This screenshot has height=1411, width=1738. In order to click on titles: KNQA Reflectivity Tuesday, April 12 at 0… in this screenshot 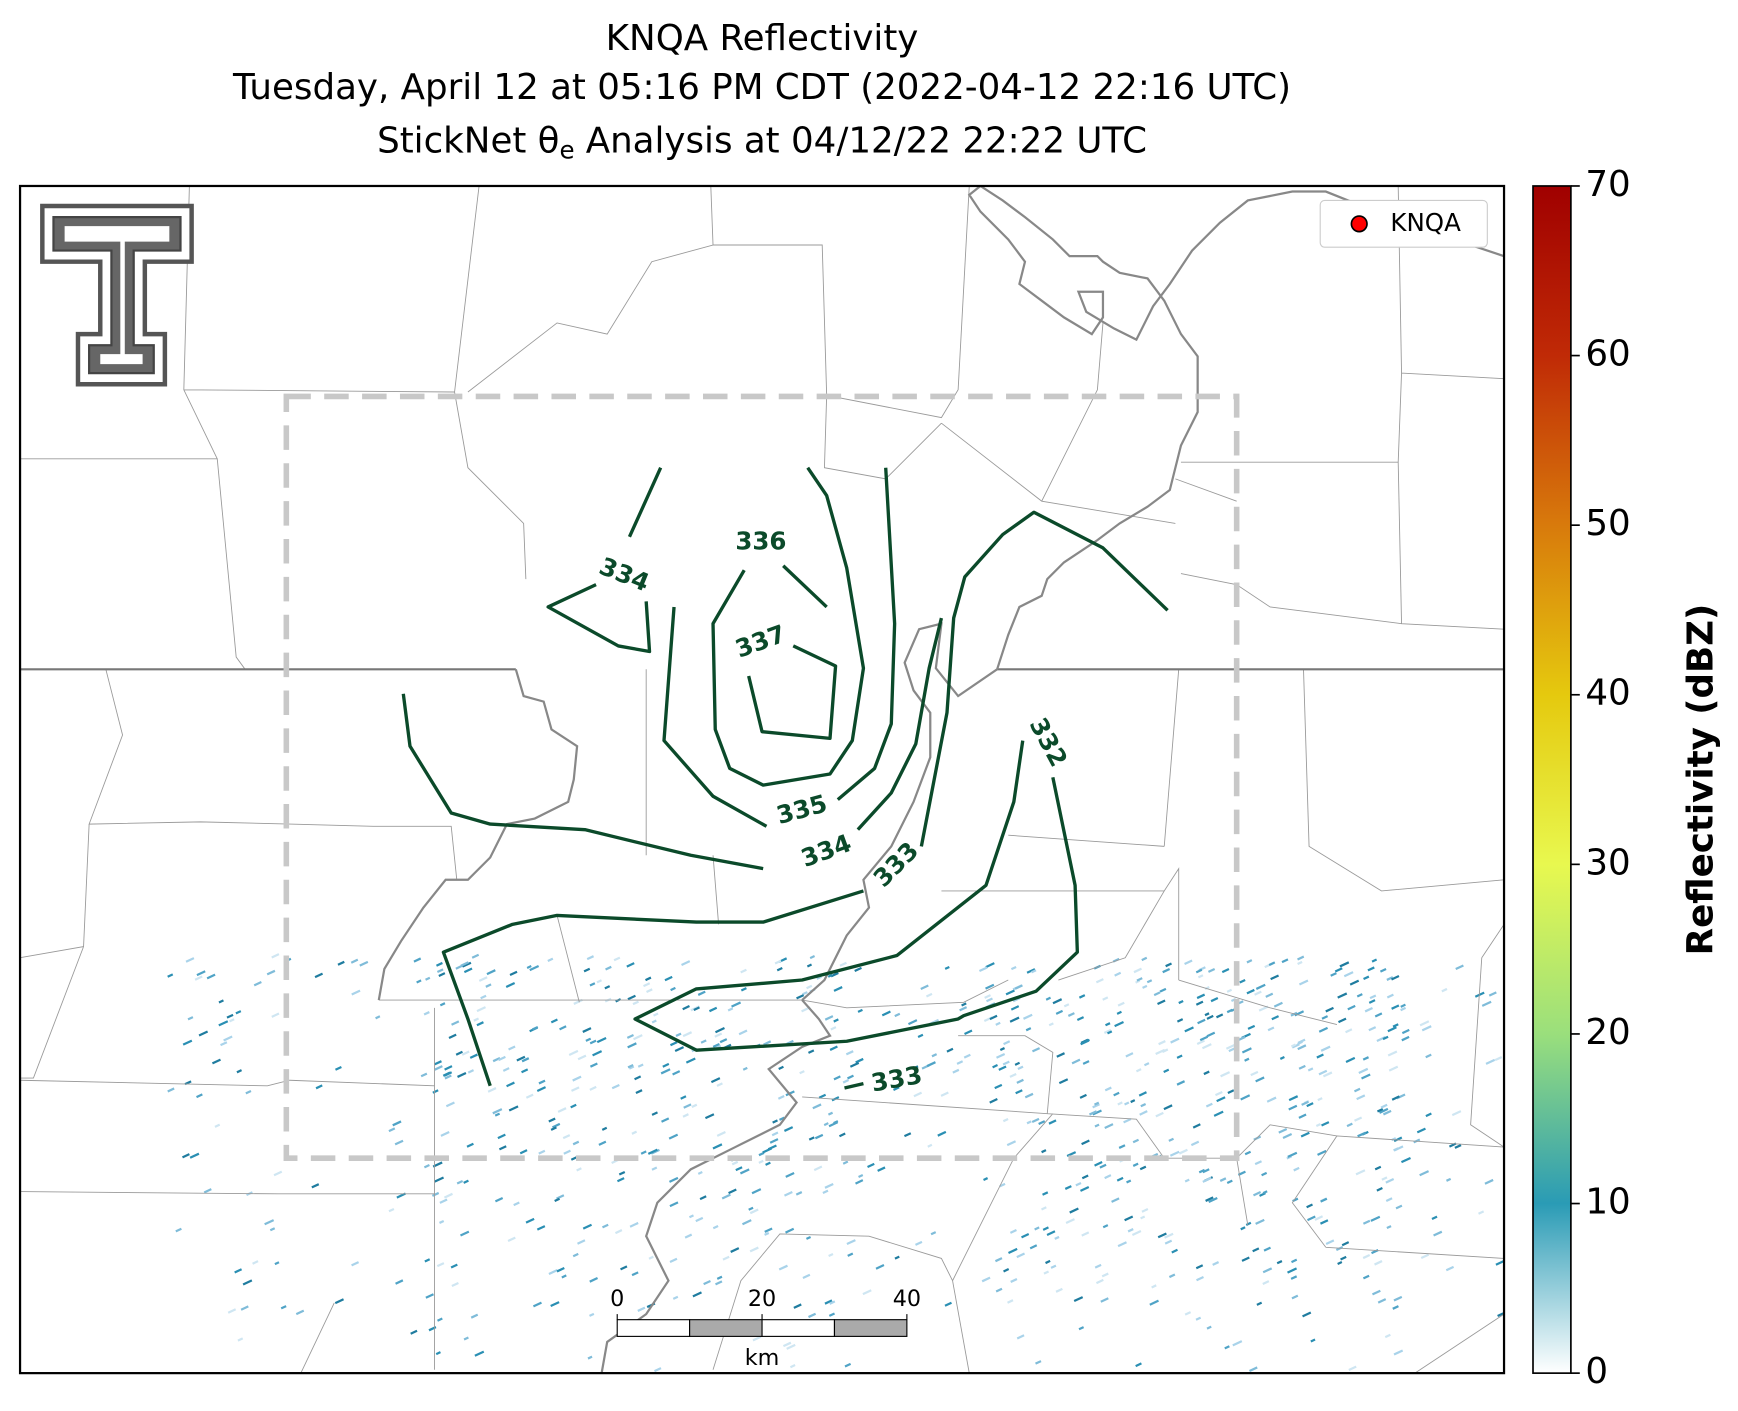, I will do `click(761, 91)`.